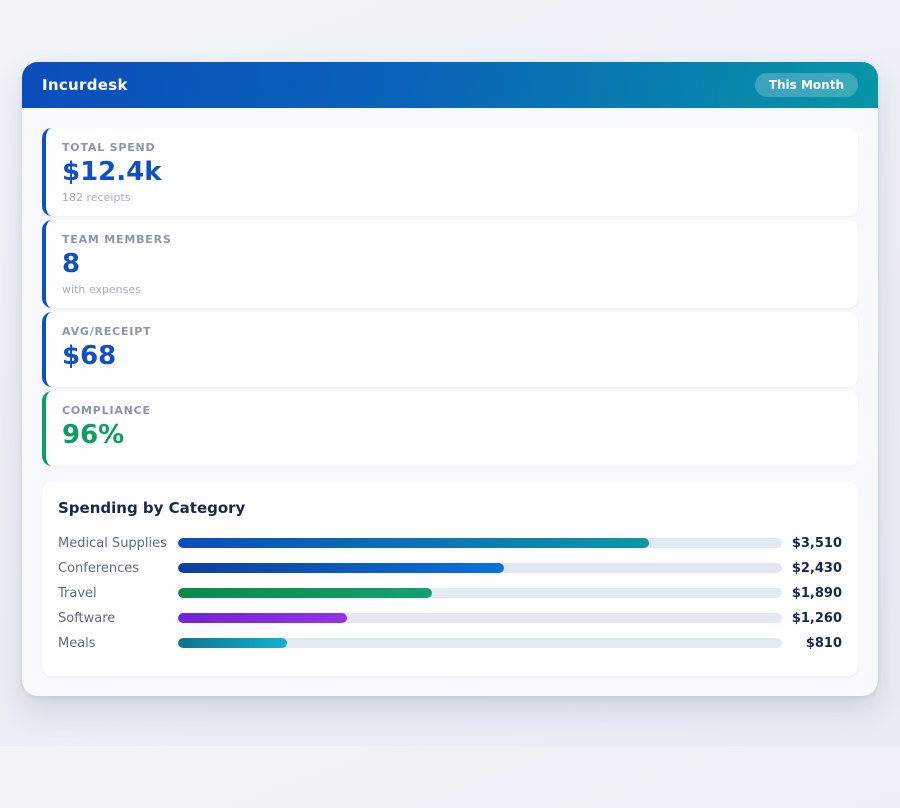  I want to click on stat-label: TOTAL SPEND, so click(109, 147).